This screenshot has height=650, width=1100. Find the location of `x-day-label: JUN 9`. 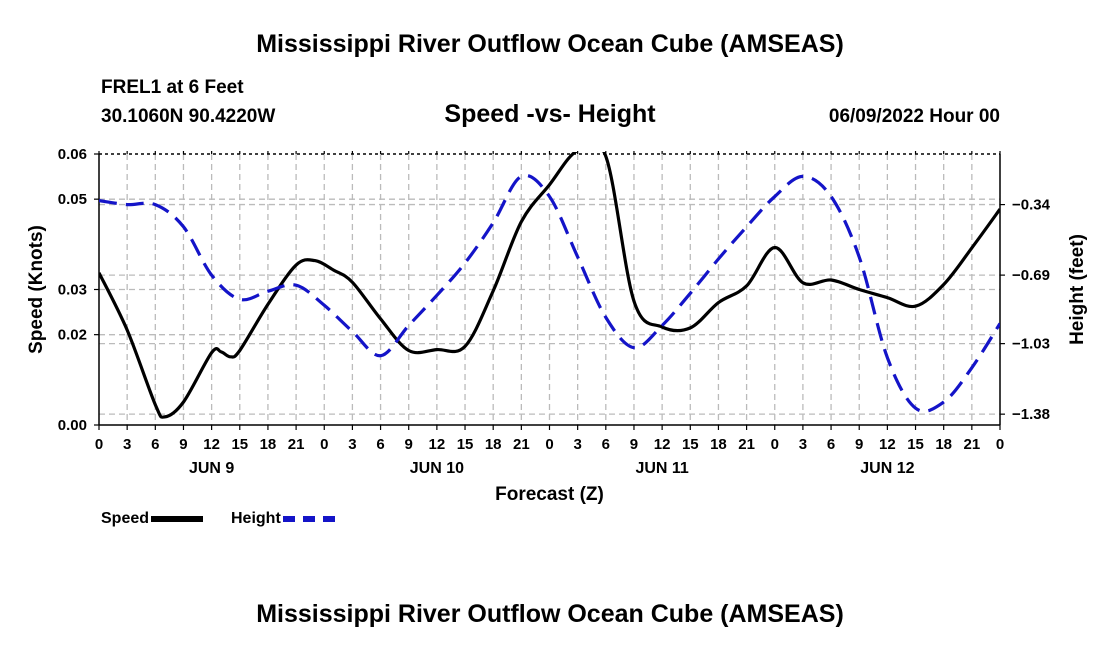

x-day-label: JUN 9 is located at coordinates (211, 468).